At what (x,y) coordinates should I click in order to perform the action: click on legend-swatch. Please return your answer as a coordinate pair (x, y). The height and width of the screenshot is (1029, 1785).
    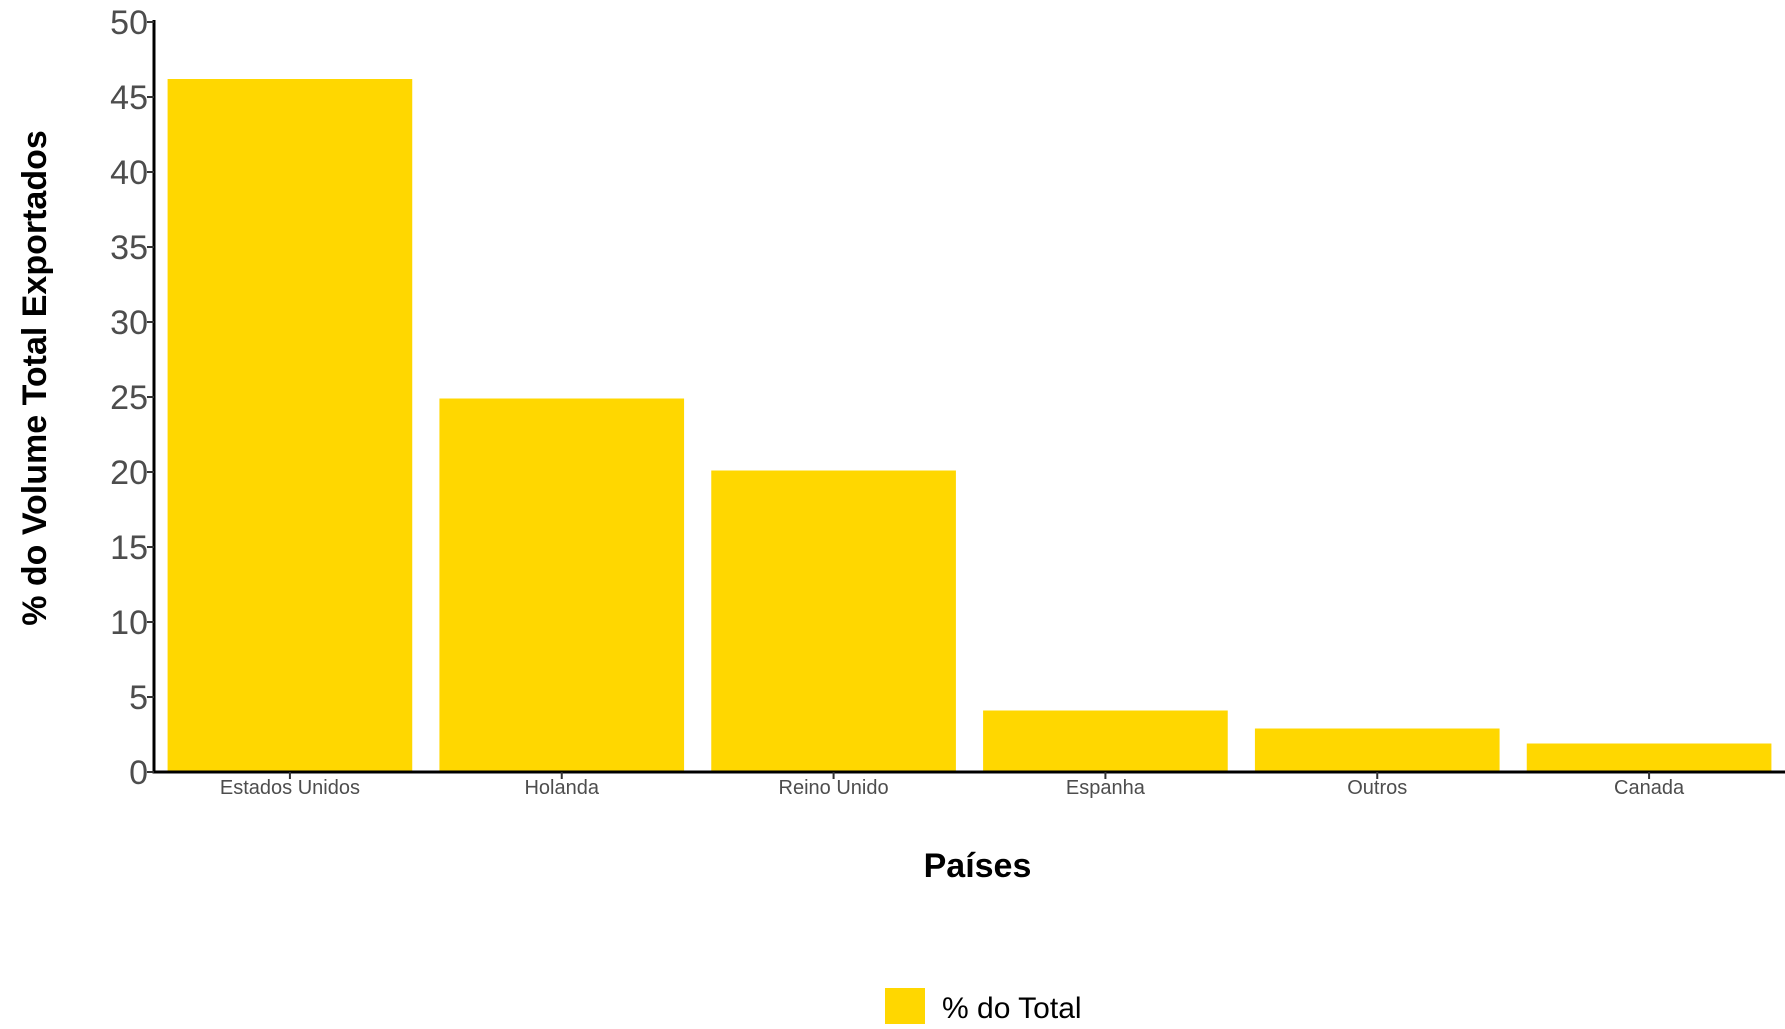
    Looking at the image, I should click on (905, 1006).